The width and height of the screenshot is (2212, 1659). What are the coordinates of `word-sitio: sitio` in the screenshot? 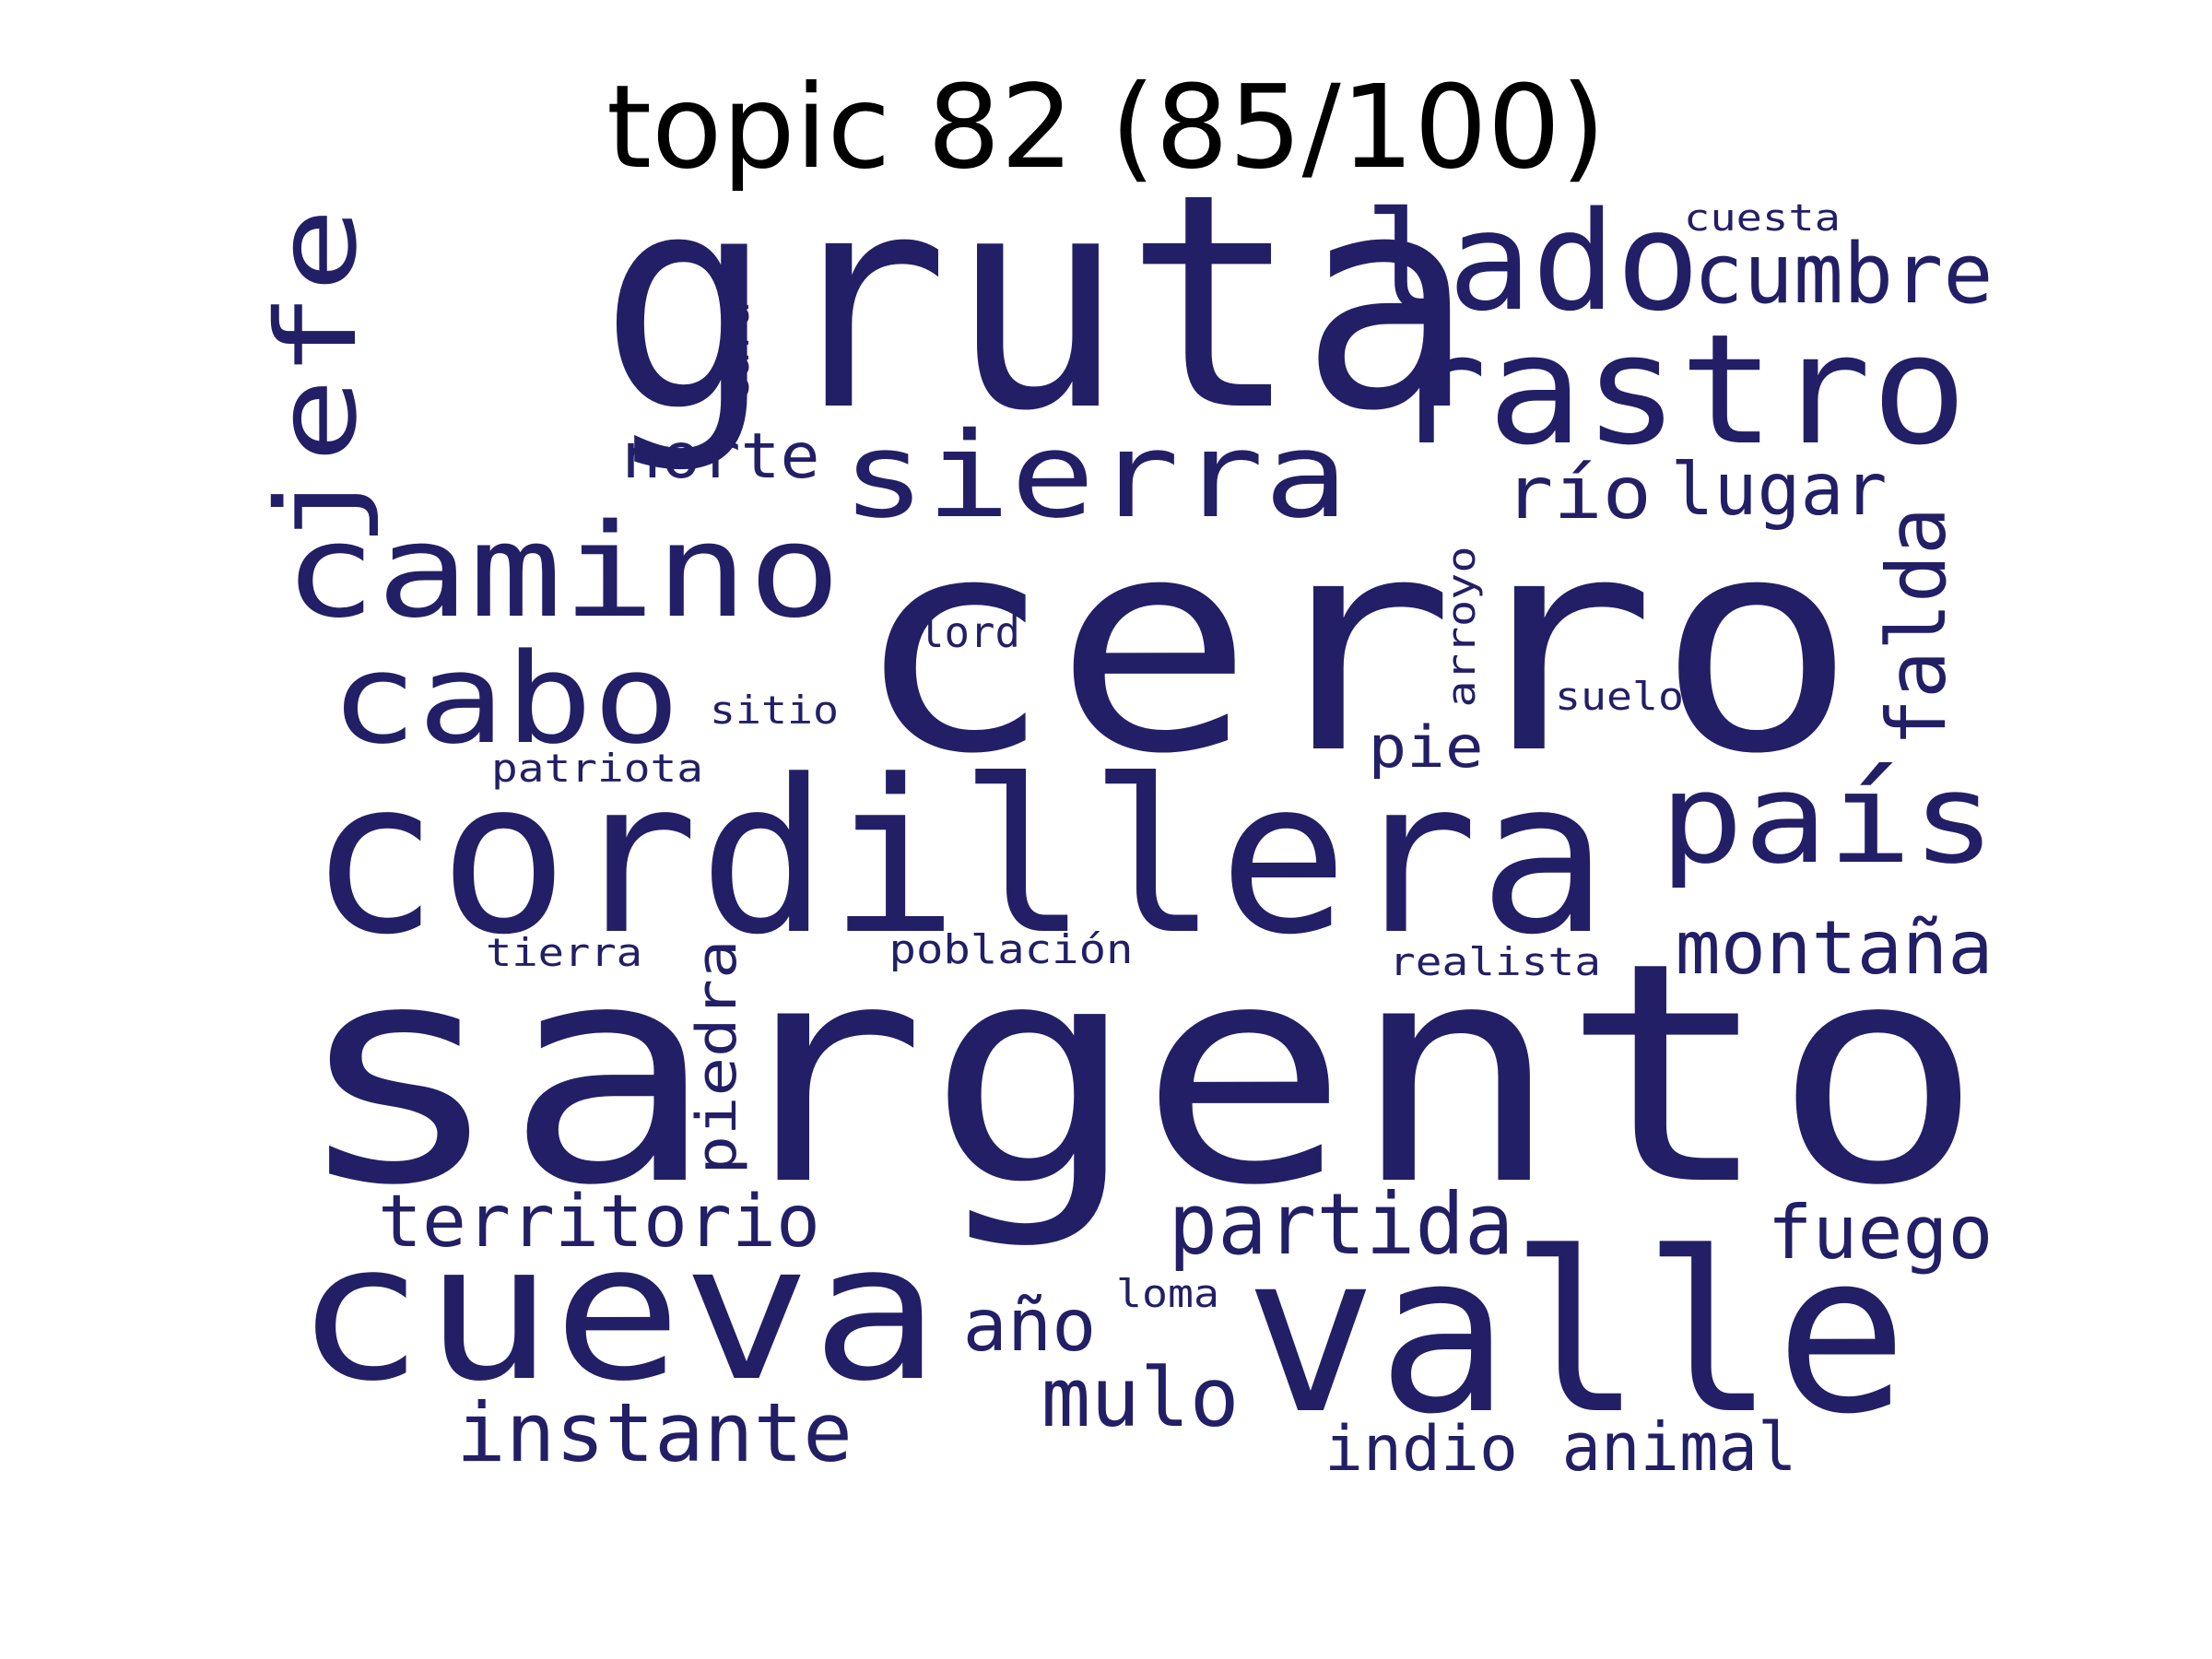 It's located at (774, 710).